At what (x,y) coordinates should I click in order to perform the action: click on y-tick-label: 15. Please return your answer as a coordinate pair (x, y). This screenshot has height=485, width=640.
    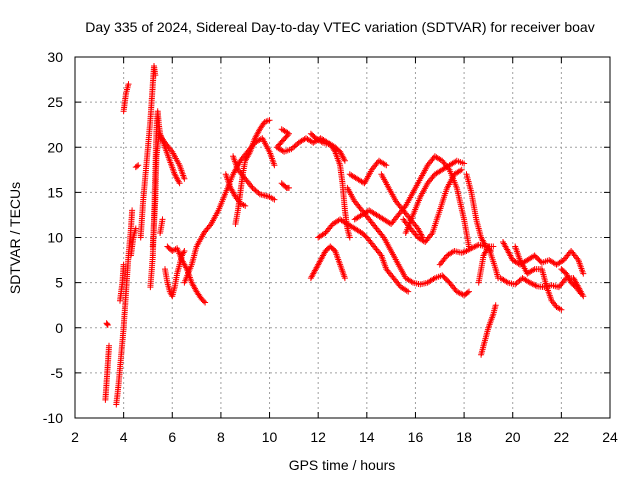
    Looking at the image, I should click on (55, 192).